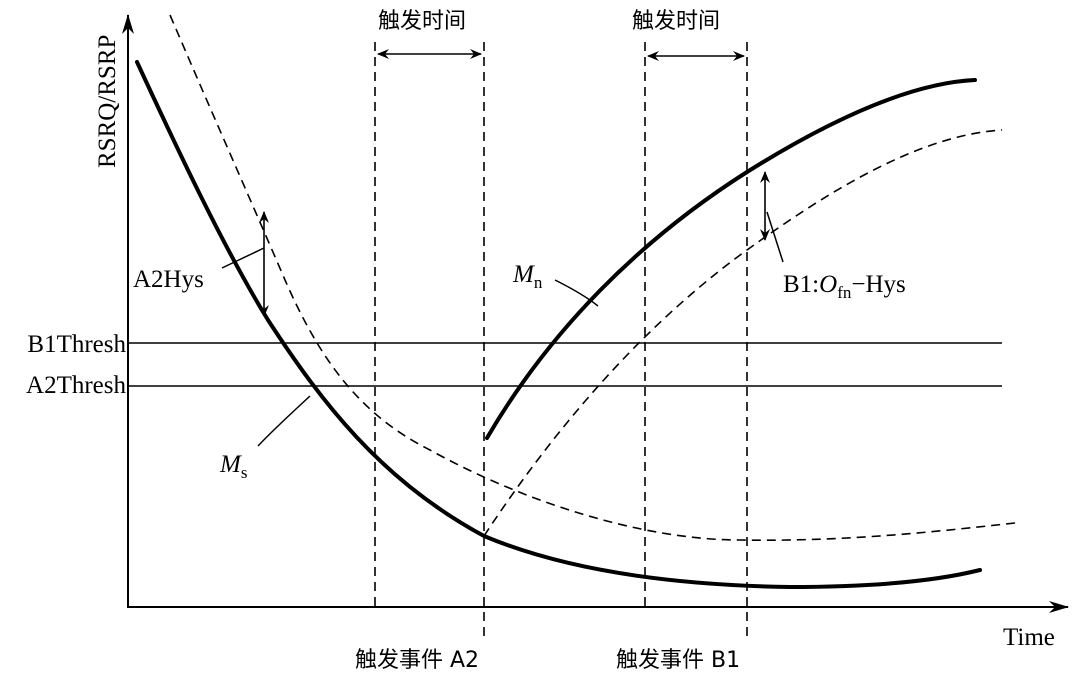 This screenshot has width=1083, height=690. Describe the element at coordinates (678, 660) in the screenshot. I see `event-b1-label: 触发事件 B1` at that location.